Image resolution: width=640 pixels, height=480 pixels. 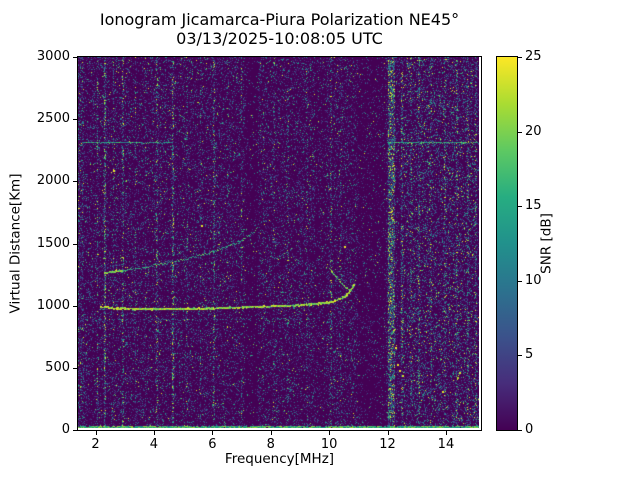 I want to click on colorbar-label: SNR [dB], so click(x=546, y=243).